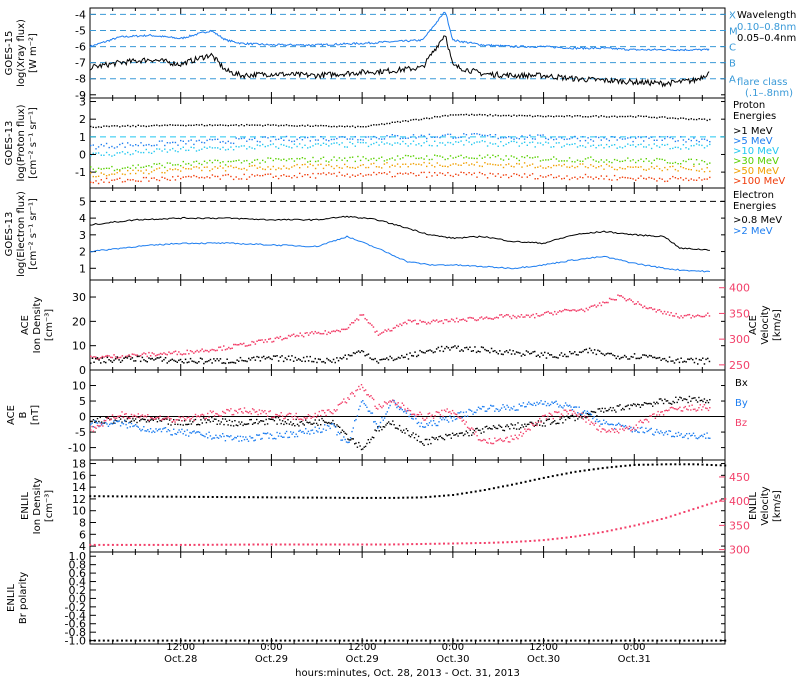 This screenshot has height=680, width=800. Describe the element at coordinates (37, 506) in the screenshot. I see `y-axis-label: Ion Density` at that location.